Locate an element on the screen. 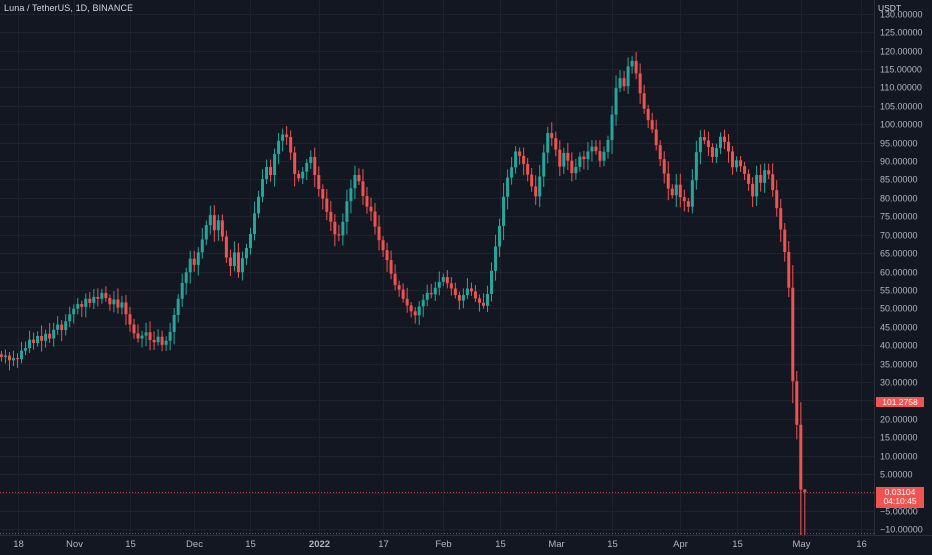 This screenshot has height=555, width=932. x-tick-label: 2022 is located at coordinates (319, 544).